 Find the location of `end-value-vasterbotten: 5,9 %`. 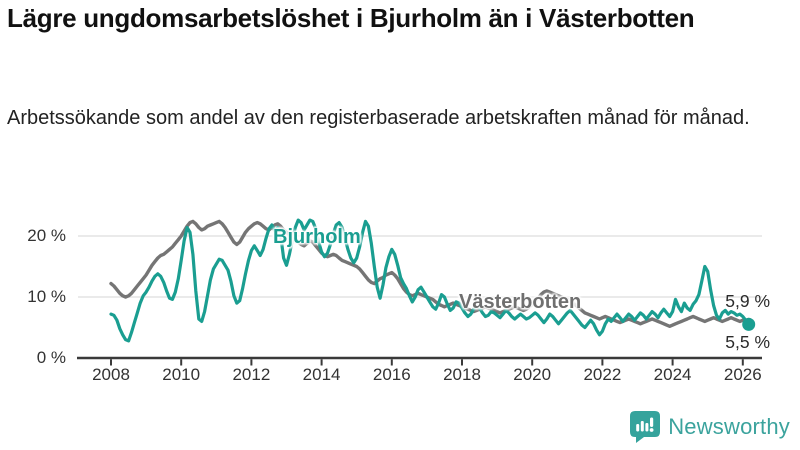

end-value-vasterbotten: 5,9 % is located at coordinates (747, 301).